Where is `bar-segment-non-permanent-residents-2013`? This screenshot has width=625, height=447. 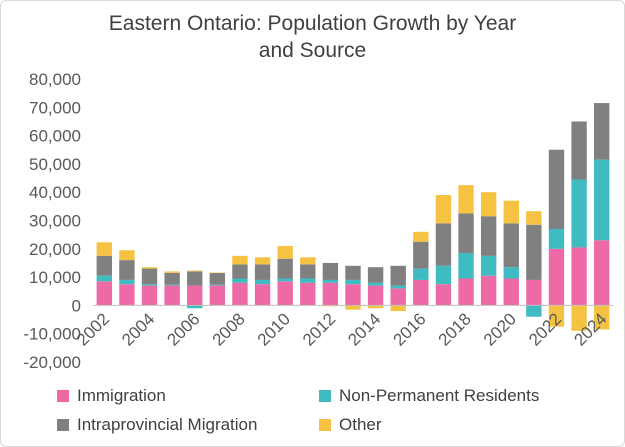 bar-segment-non-permanent-residents-2013 is located at coordinates (353, 282).